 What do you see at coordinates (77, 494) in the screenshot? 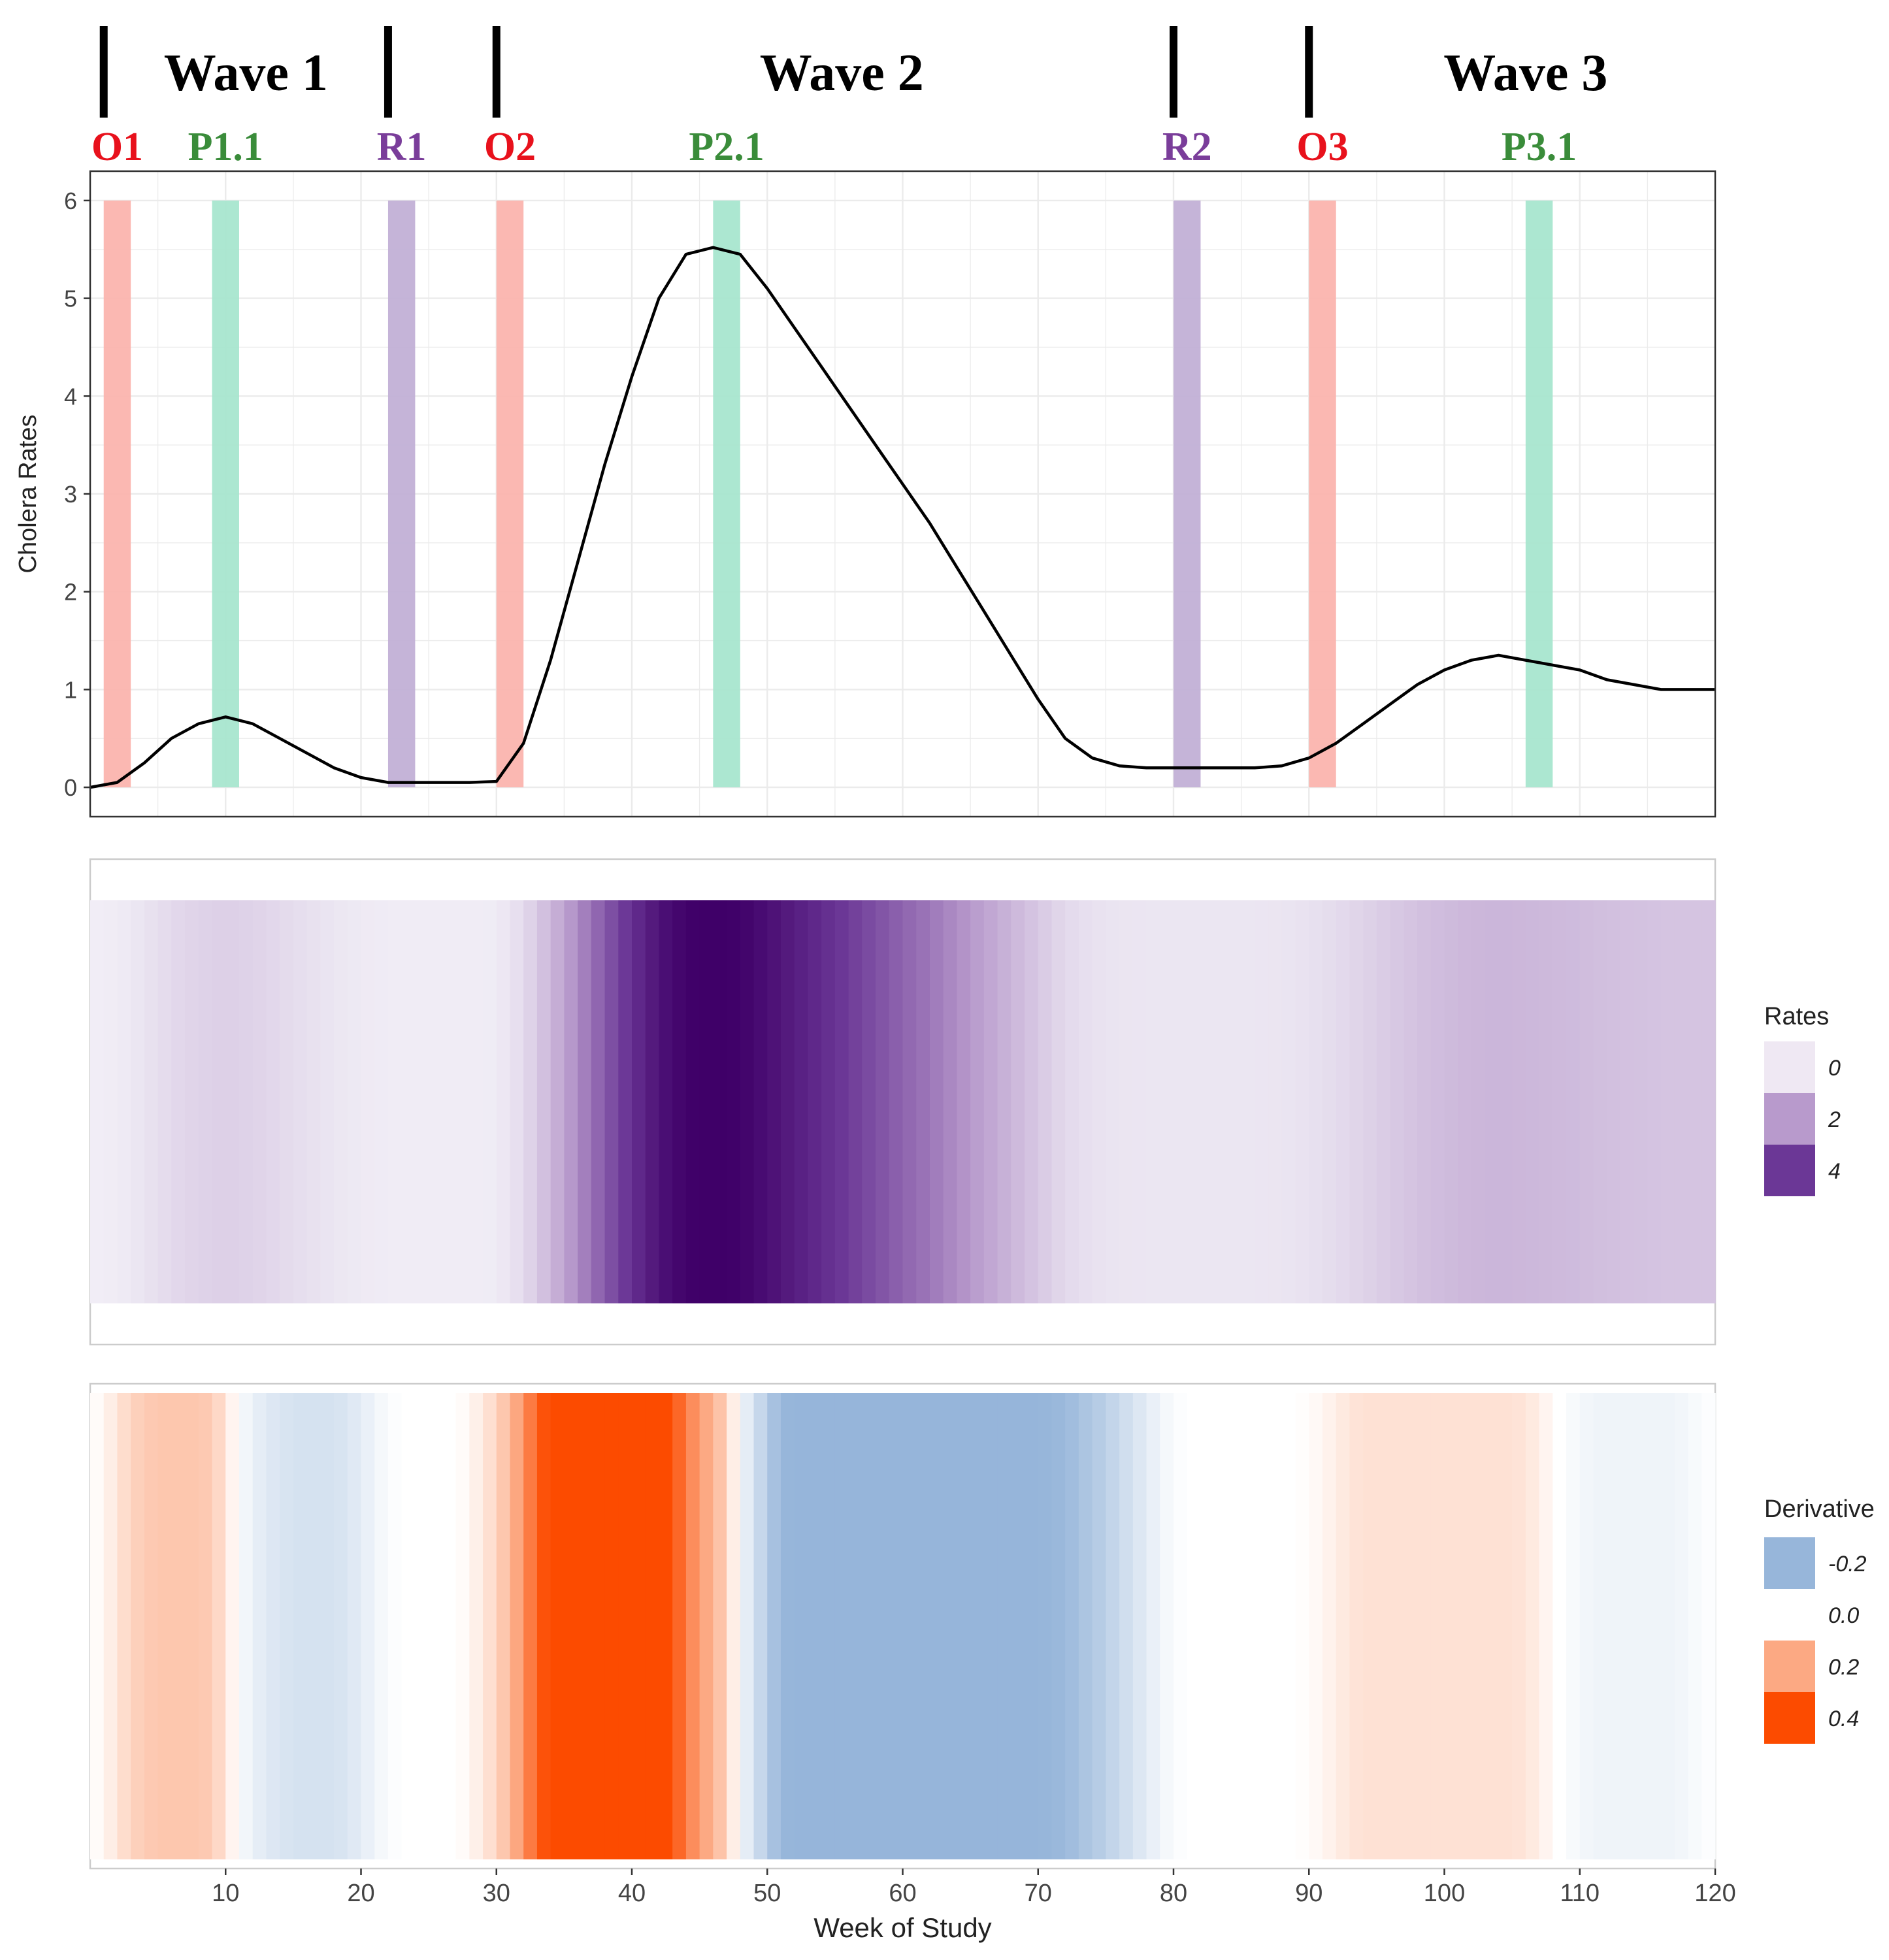
I see `rates-y-axis: 0 1 2 3 4 5 6` at bounding box center [77, 494].